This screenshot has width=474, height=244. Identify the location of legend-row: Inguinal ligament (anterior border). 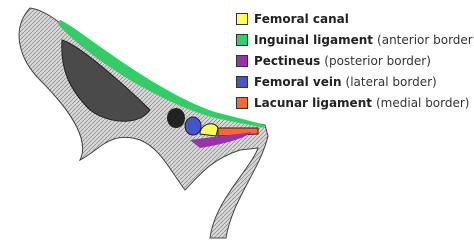
(355, 39).